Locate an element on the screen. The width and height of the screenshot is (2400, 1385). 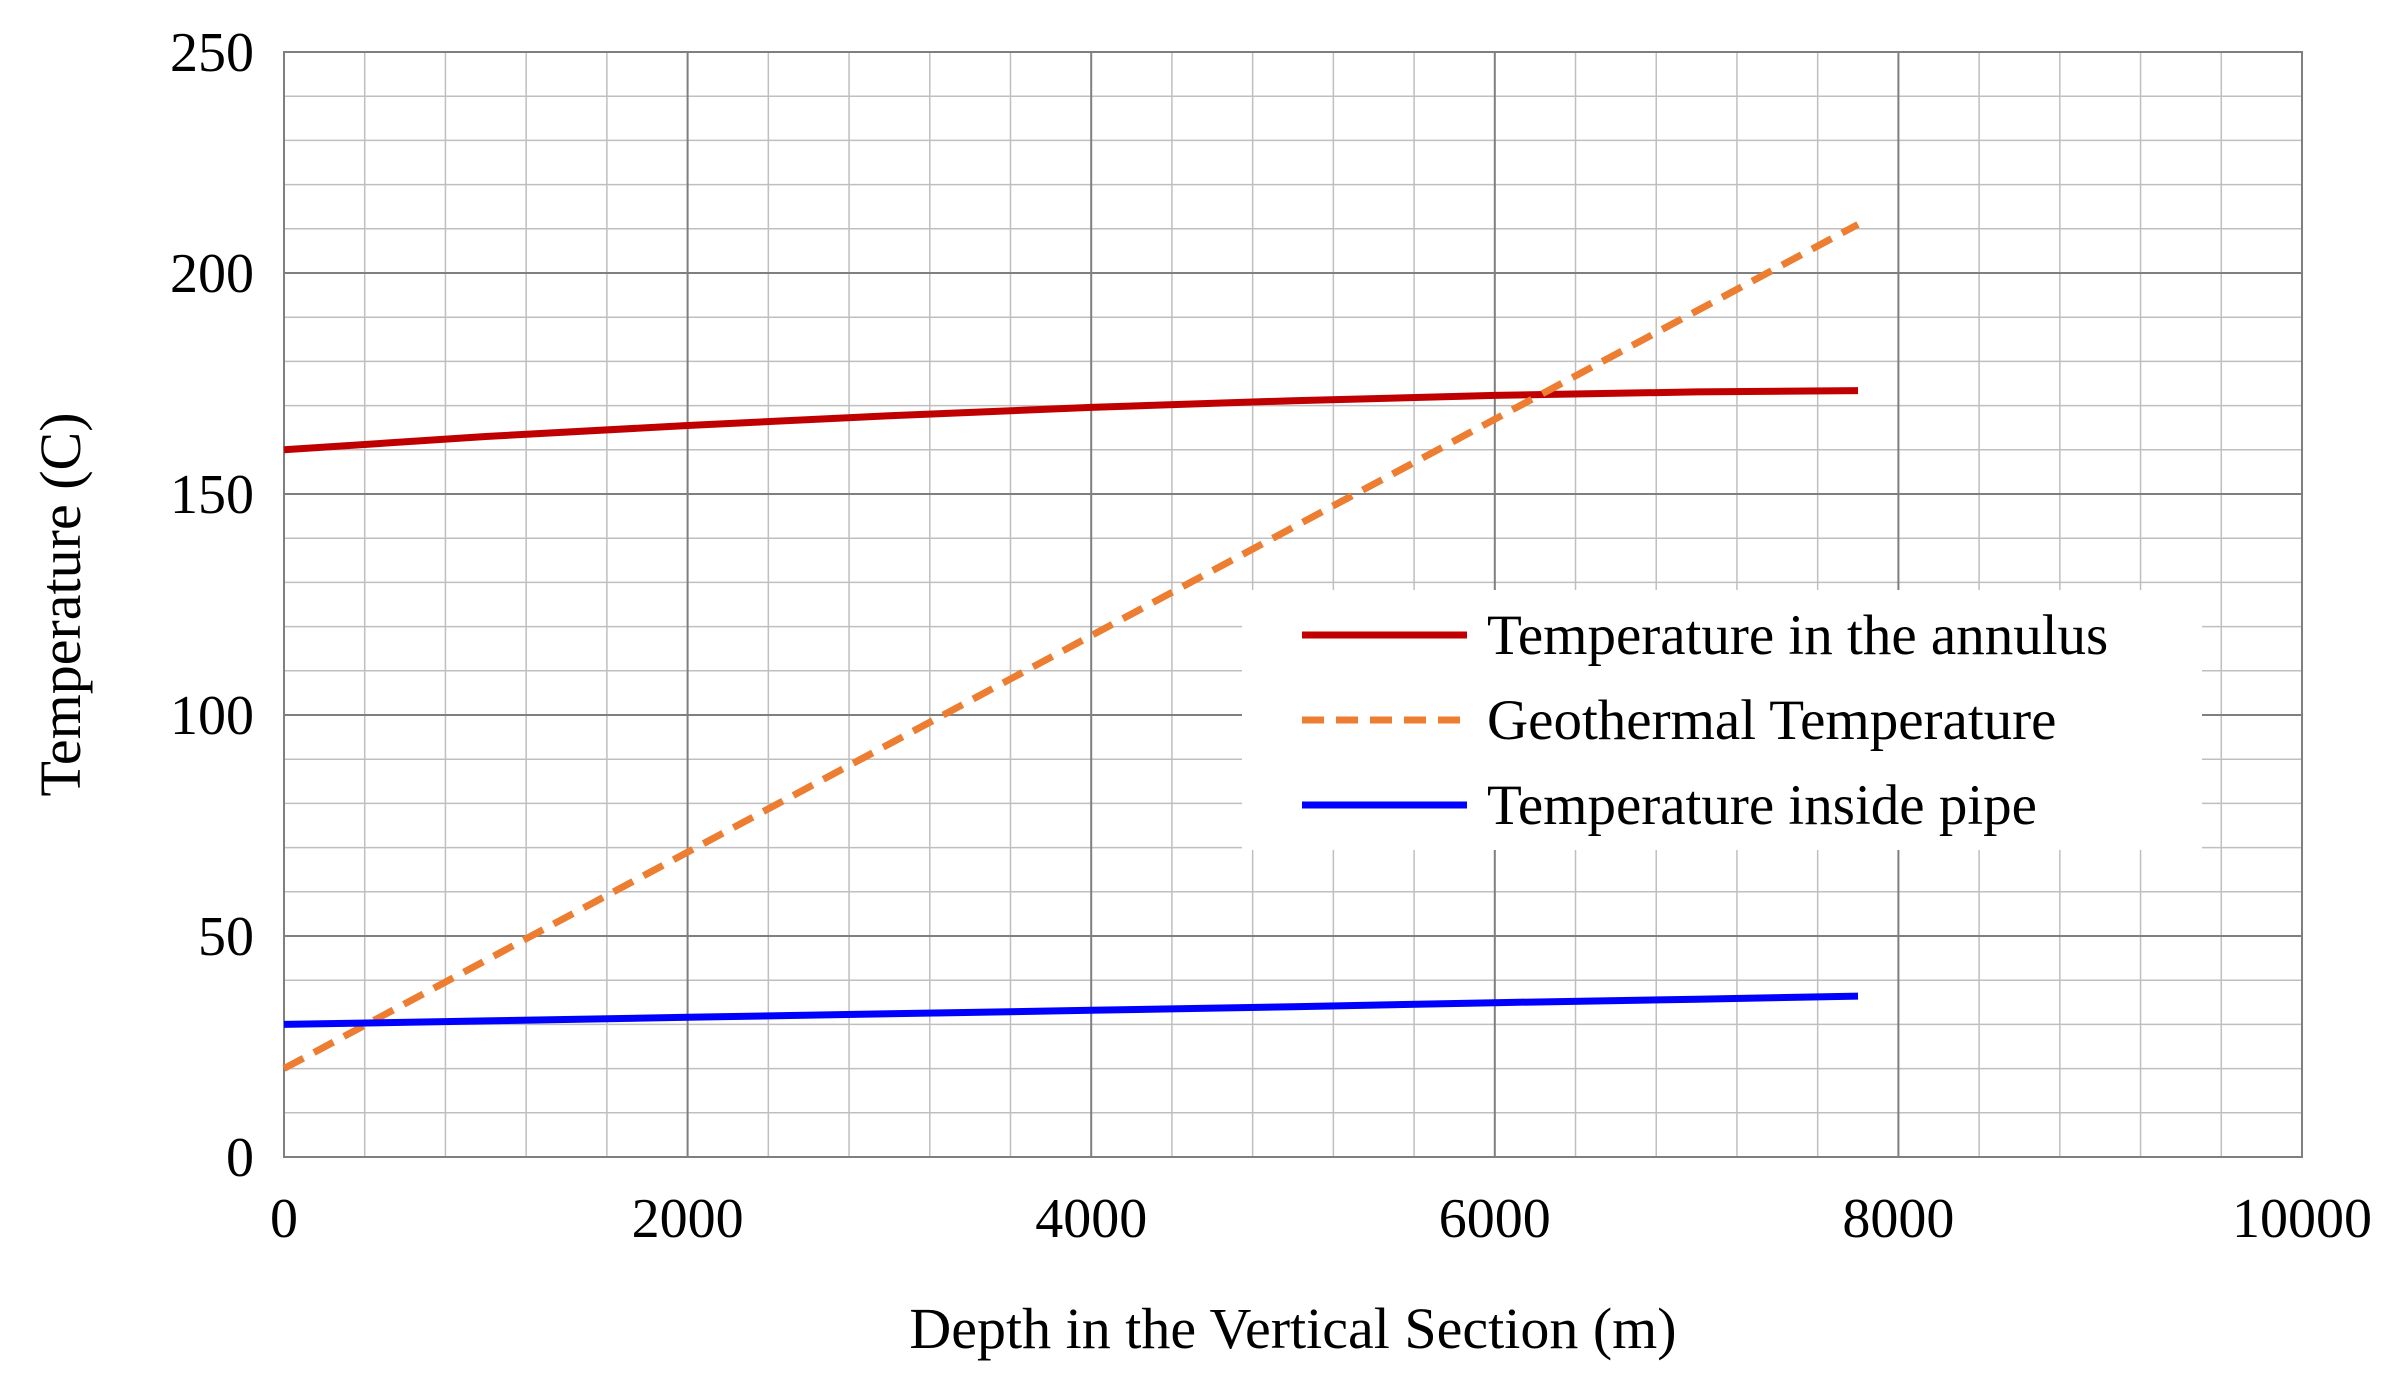
x-axis-title: Depth in the Vertical Section (m) is located at coordinates (1292, 1328).